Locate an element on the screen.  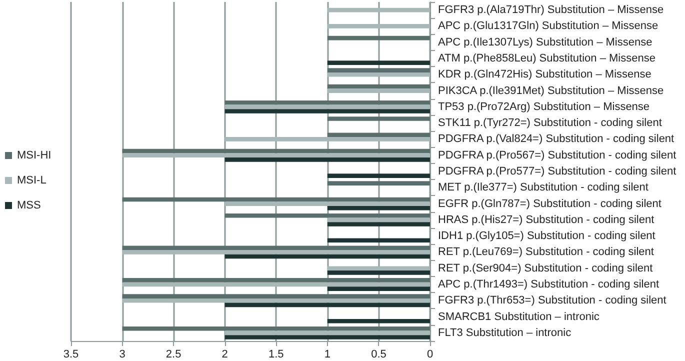
y-tick-label: APC p.(Glu1317Gln) Substitution – Missense is located at coordinates (548, 26).